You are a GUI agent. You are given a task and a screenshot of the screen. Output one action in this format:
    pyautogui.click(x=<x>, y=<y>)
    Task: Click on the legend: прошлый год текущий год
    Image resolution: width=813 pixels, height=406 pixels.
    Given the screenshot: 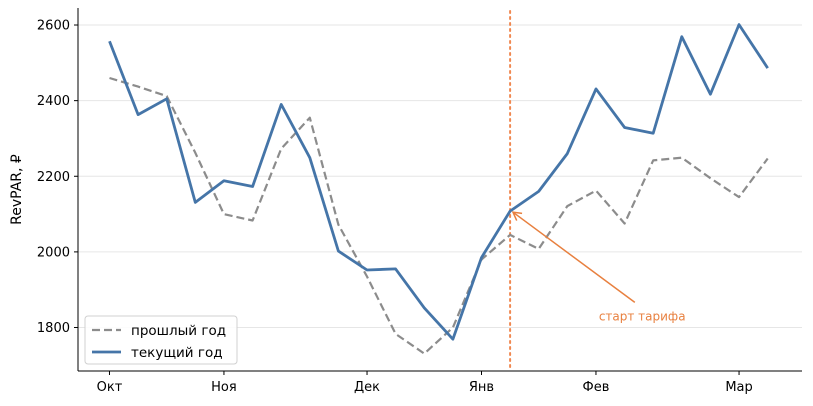 What is the action you would take?
    pyautogui.click(x=161, y=340)
    